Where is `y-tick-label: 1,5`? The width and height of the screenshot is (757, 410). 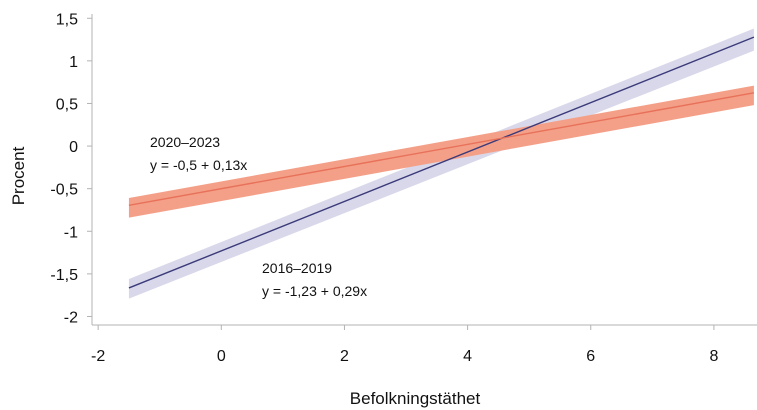
y-tick-label: 1,5 is located at coordinates (67, 19).